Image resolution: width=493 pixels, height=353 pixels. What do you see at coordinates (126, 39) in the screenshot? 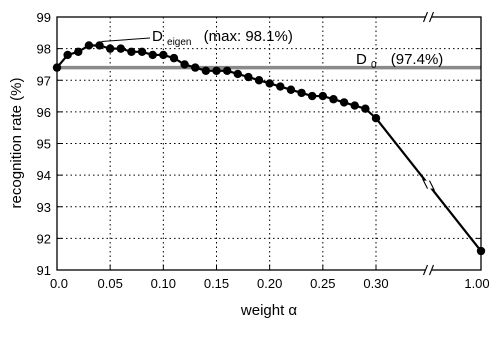
I see `annotation-leader-line` at bounding box center [126, 39].